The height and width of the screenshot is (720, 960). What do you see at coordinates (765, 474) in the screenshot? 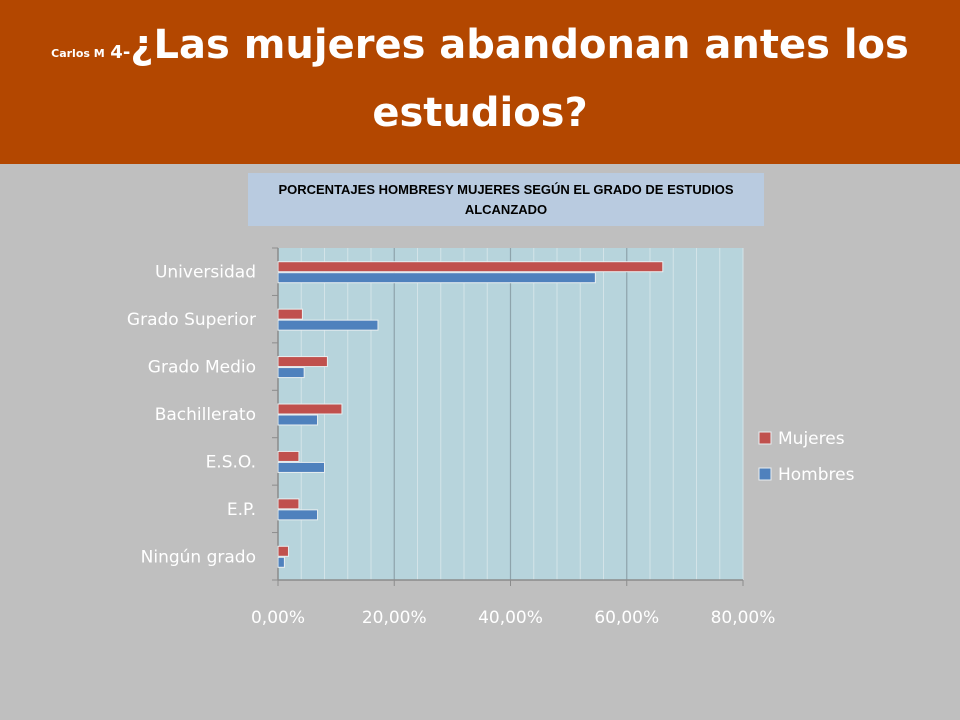
I see `legend-swatch-hombres` at bounding box center [765, 474].